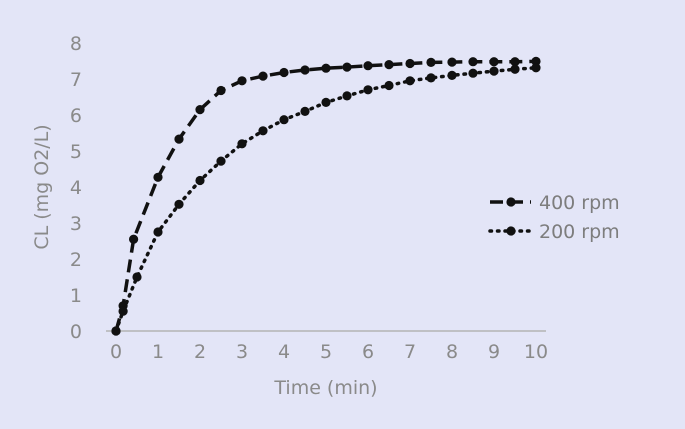 The width and height of the screenshot is (685, 429). I want to click on legend-item-200-rpm: 200 rpm, so click(554, 232).